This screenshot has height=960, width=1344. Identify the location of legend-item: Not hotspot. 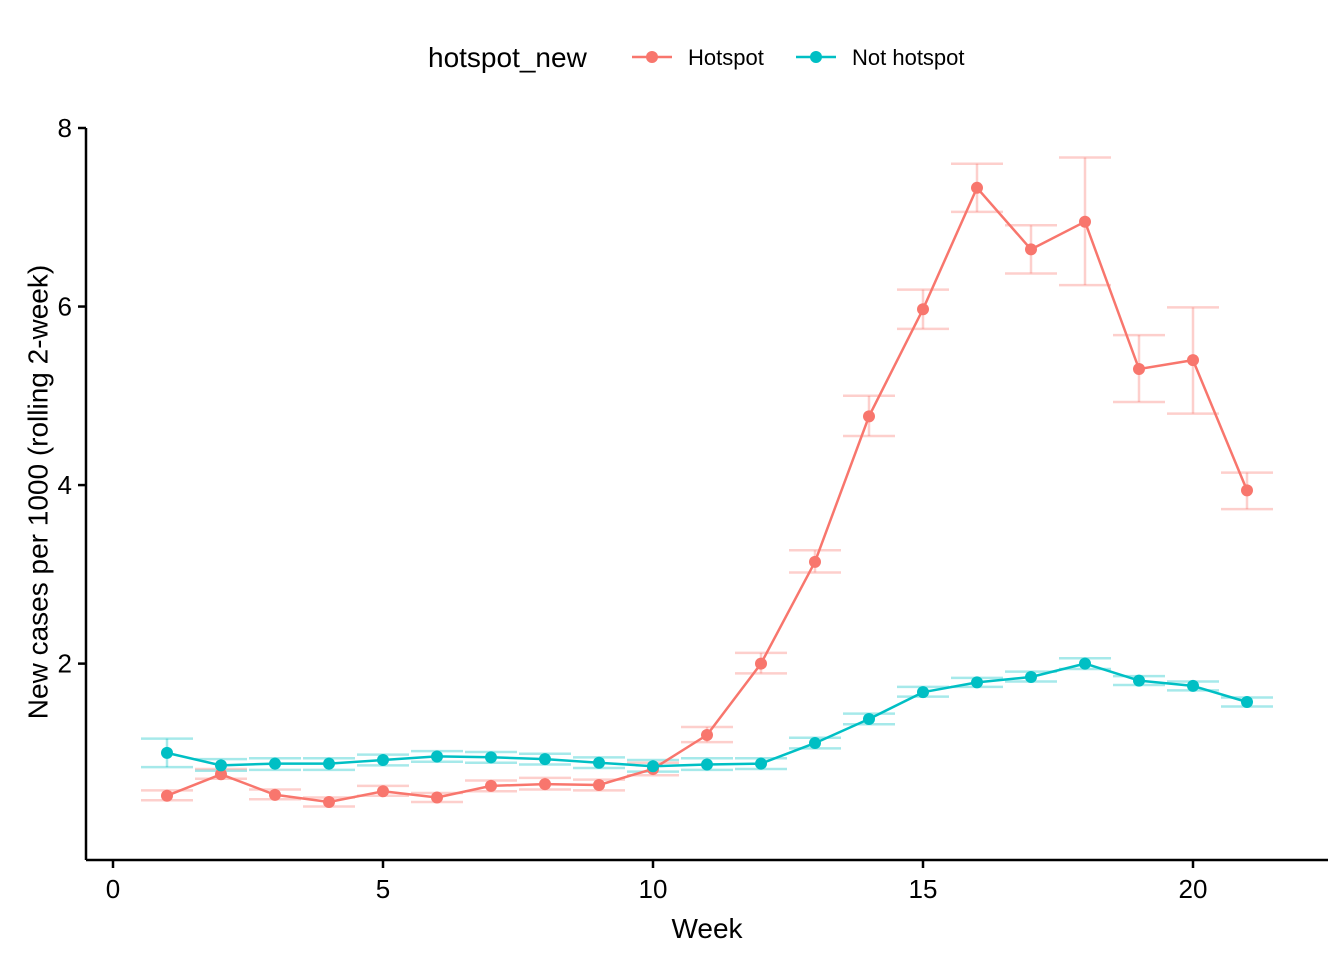
(880, 57).